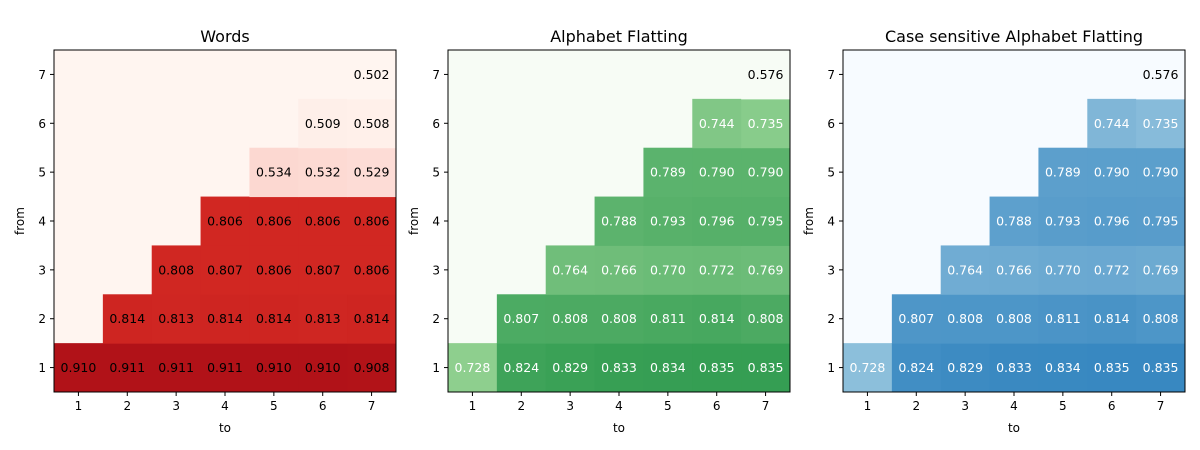 The width and height of the screenshot is (1200, 450). What do you see at coordinates (42, 319) in the screenshot?
I see `y-tick-label: 2` at bounding box center [42, 319].